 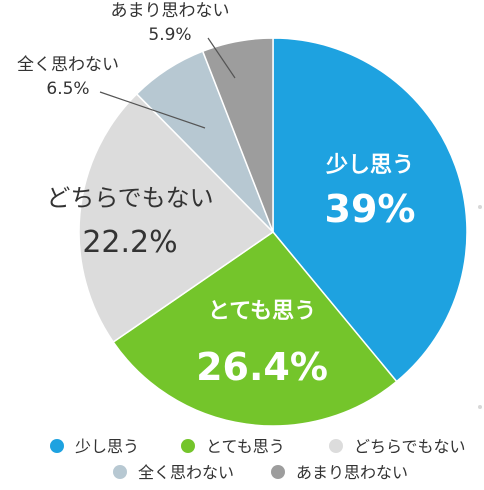 What do you see at coordinates (129, 198) in the screenshot?
I see `slice-category-label: どちらでもない` at bounding box center [129, 198].